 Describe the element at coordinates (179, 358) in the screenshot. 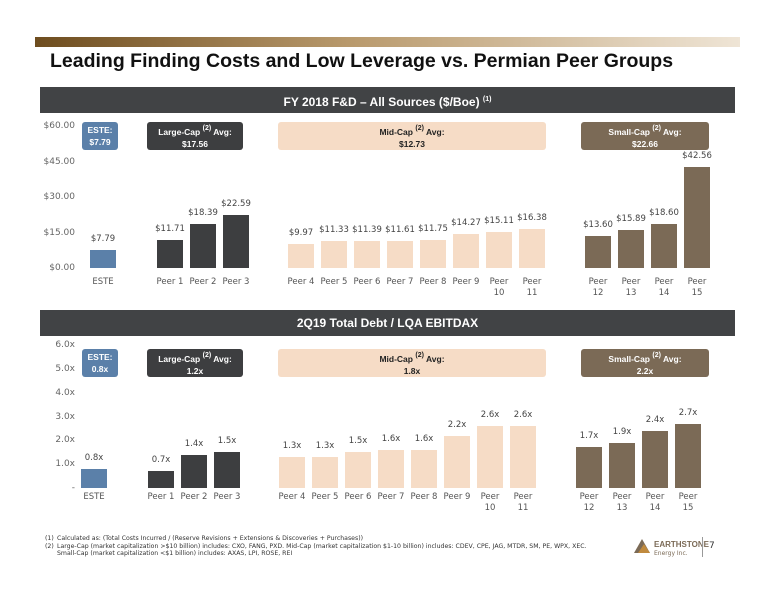

I see `group-name: Large-Cap` at that location.